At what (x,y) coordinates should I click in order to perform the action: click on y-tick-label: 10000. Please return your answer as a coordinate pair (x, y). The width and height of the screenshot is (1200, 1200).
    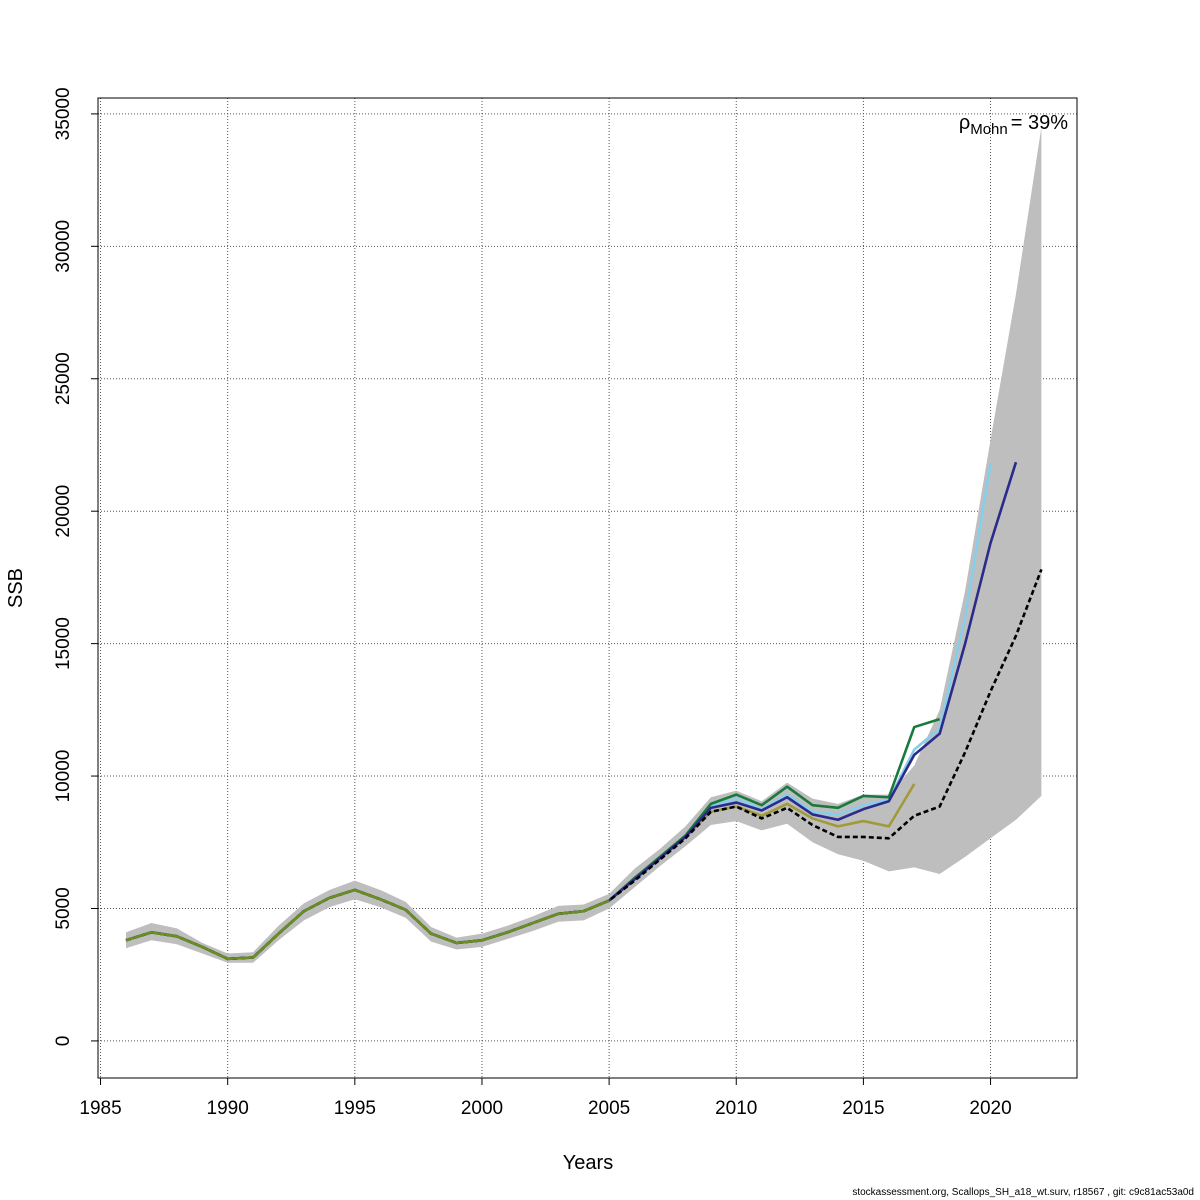
    Looking at the image, I should click on (63, 776).